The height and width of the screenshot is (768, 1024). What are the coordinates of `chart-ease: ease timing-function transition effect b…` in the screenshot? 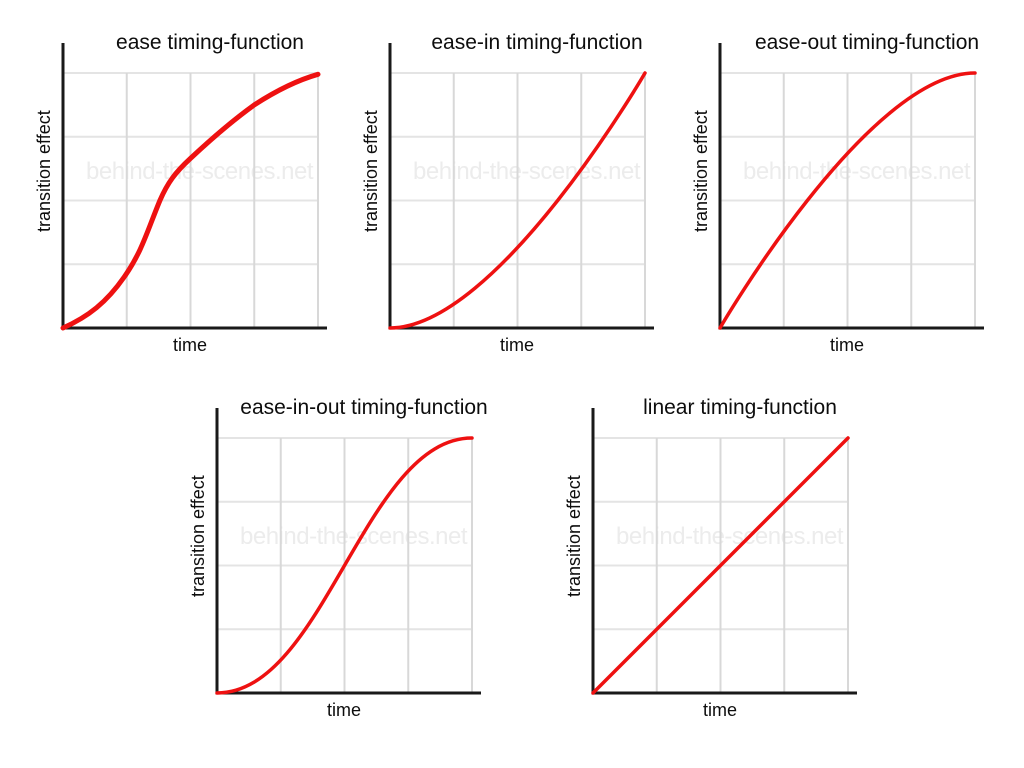 It's located at (178, 203).